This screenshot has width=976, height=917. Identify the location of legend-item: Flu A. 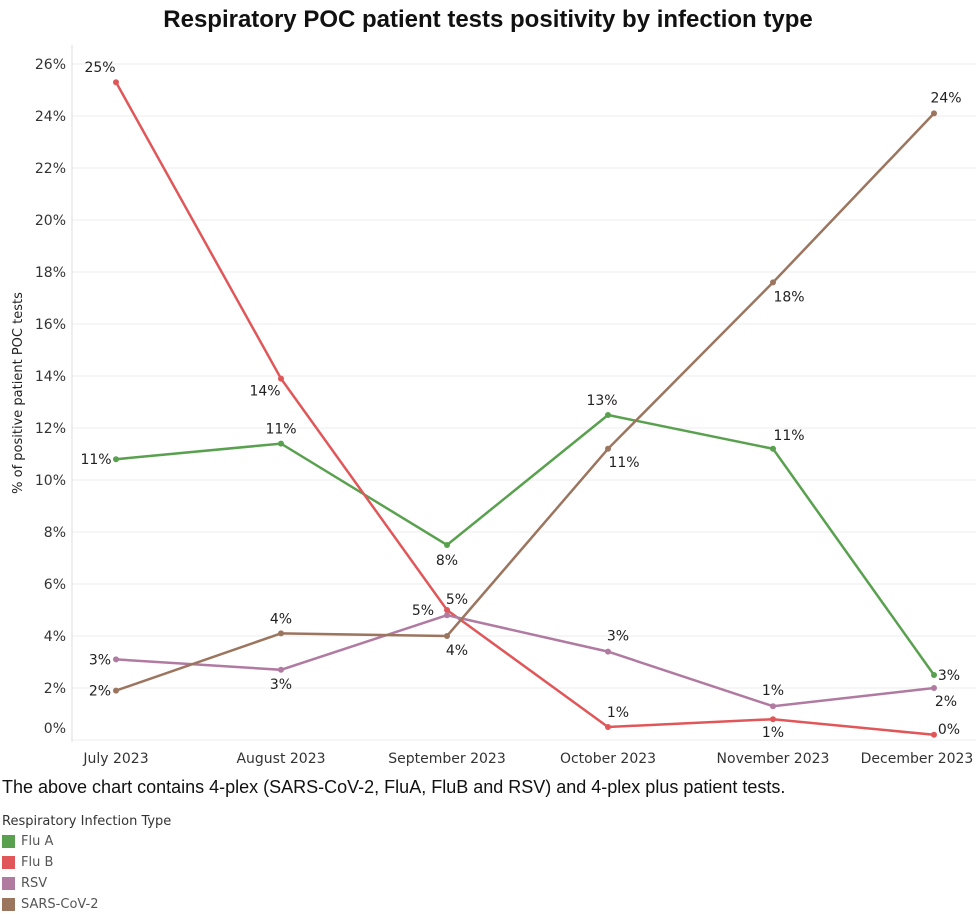
(86, 841).